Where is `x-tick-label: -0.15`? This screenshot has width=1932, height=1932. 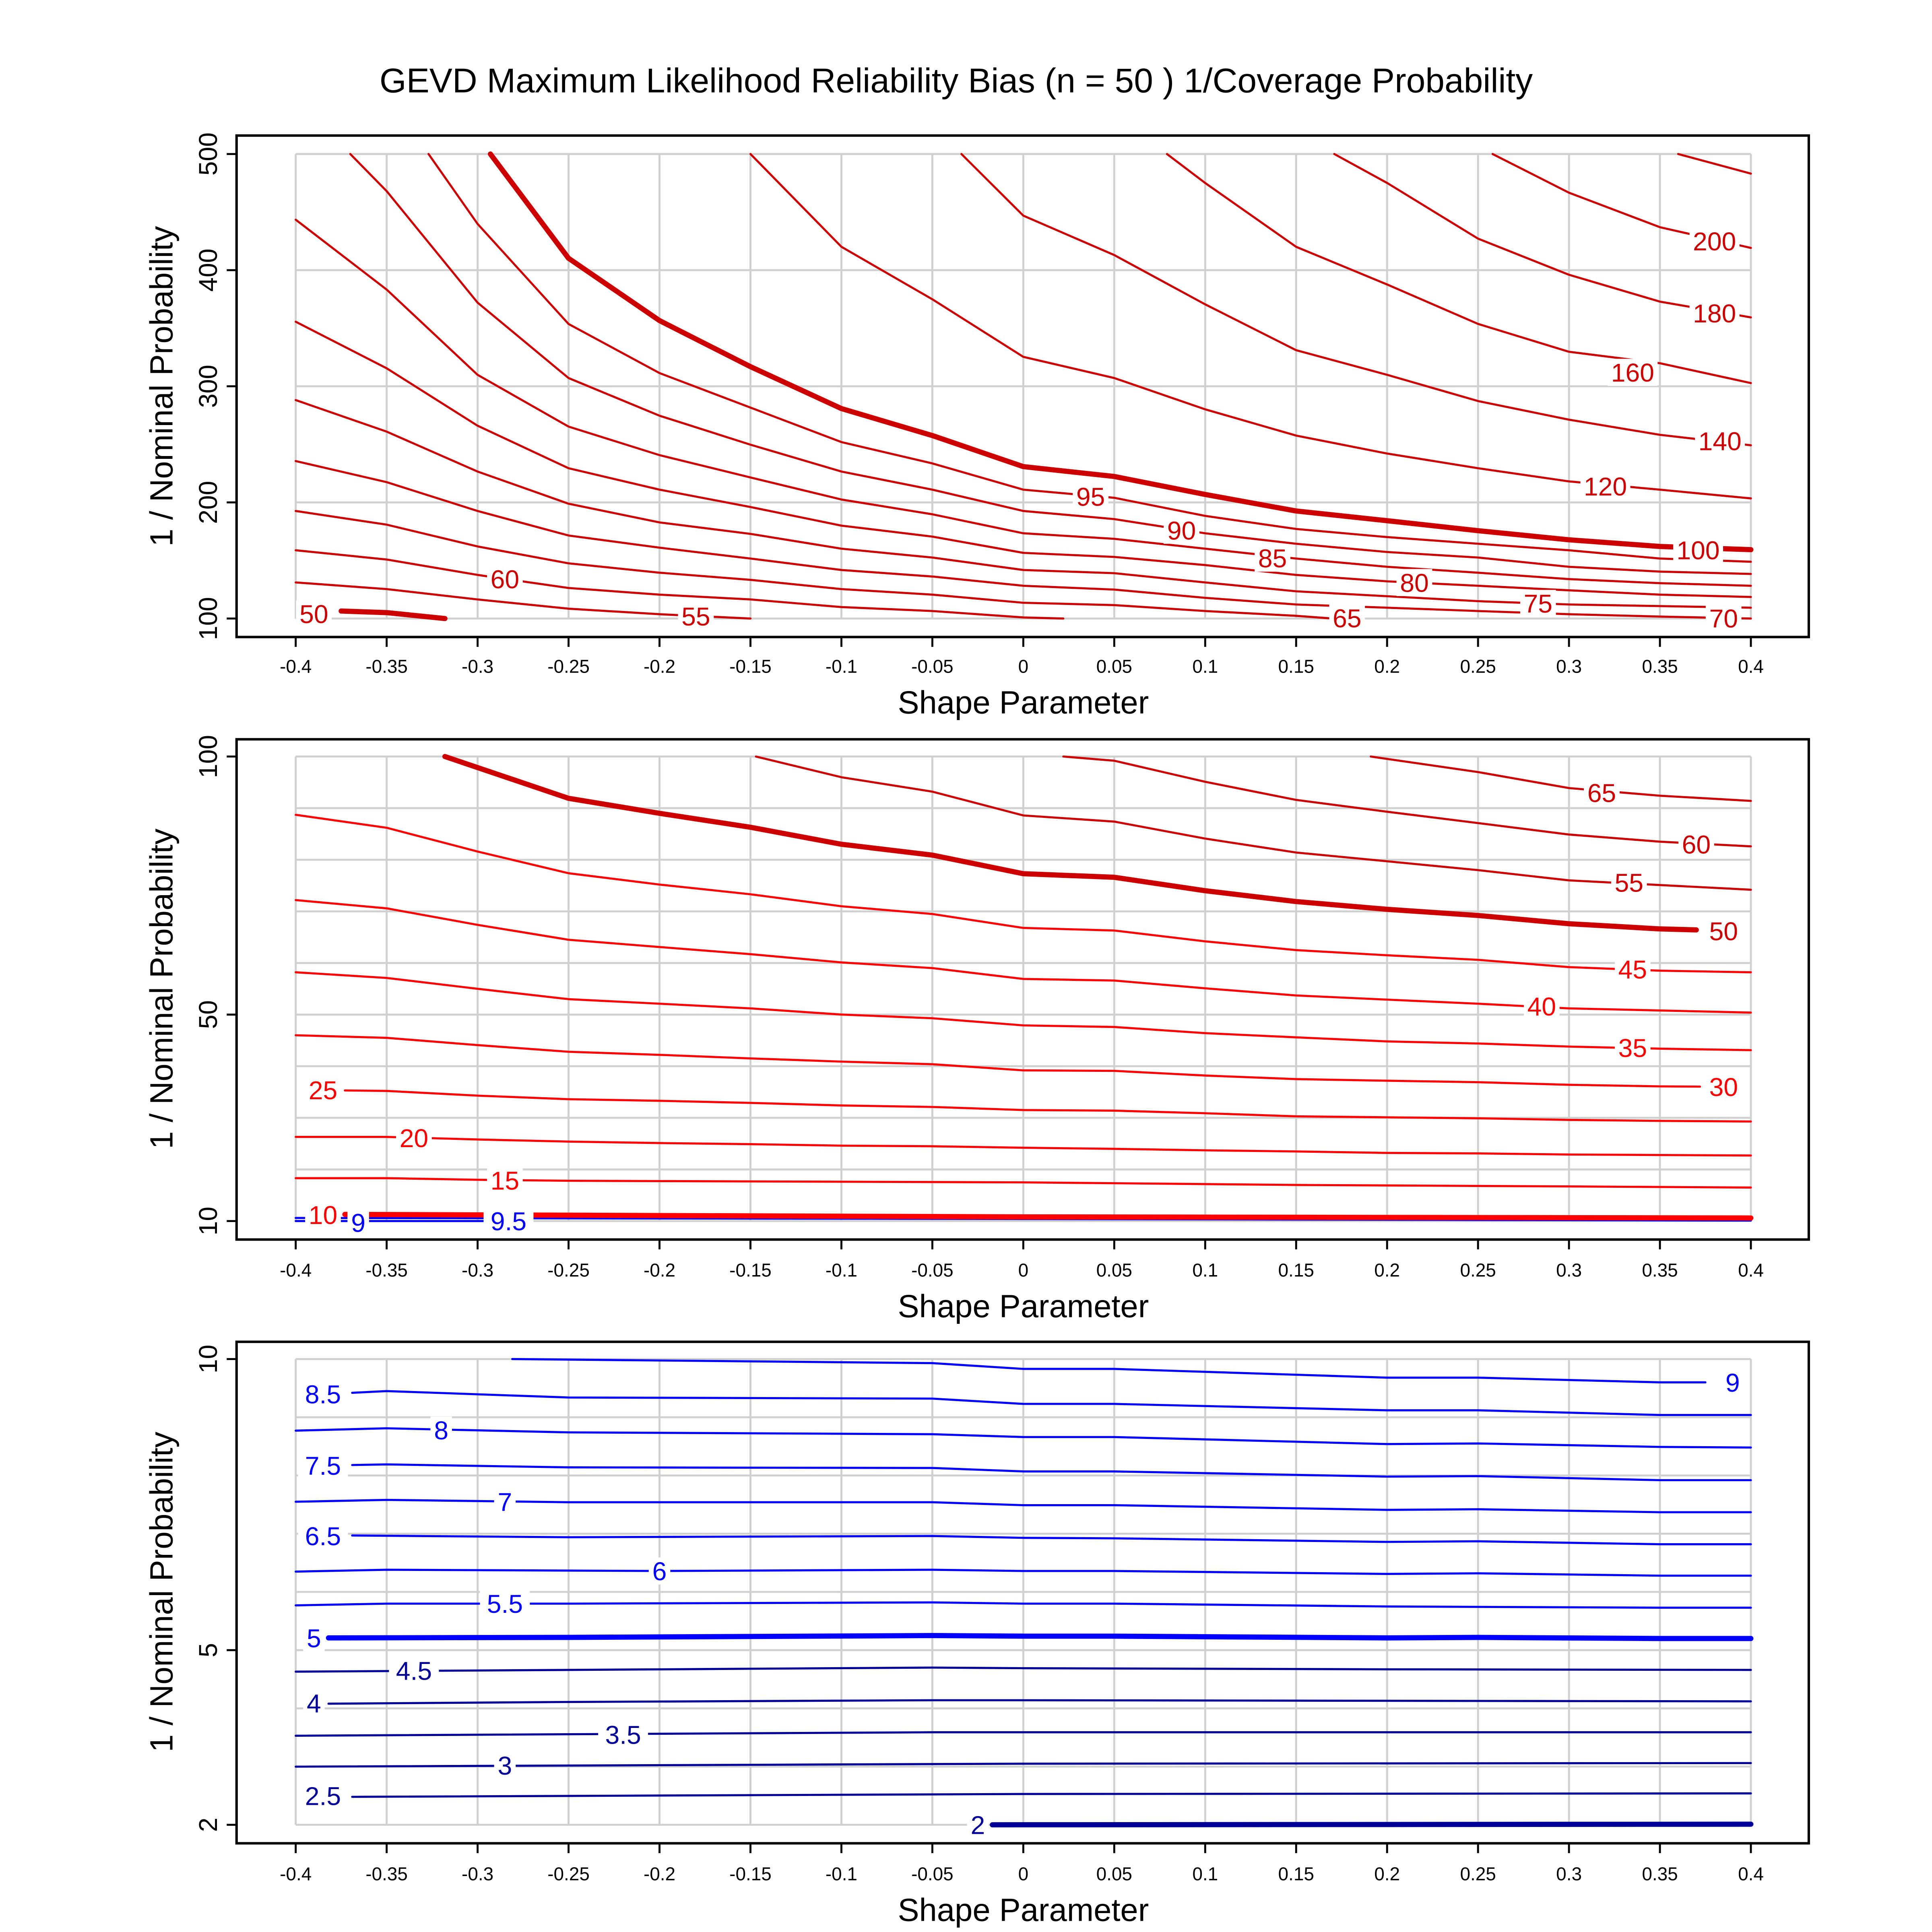
x-tick-label: -0.15 is located at coordinates (750, 1269).